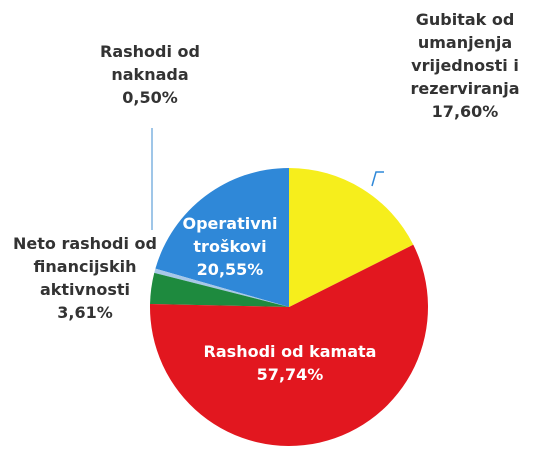 The image size is (534, 453). Describe the element at coordinates (290, 351) in the screenshot. I see `category-label: Rashodi od kamata` at that location.